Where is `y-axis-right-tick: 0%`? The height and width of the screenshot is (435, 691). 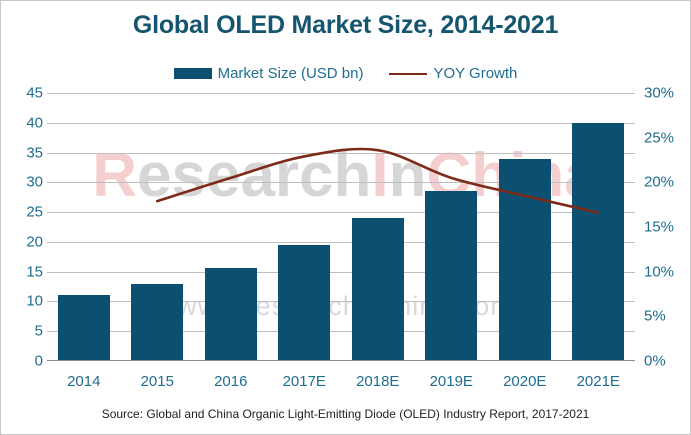 y-axis-right-tick: 0% is located at coordinates (655, 361).